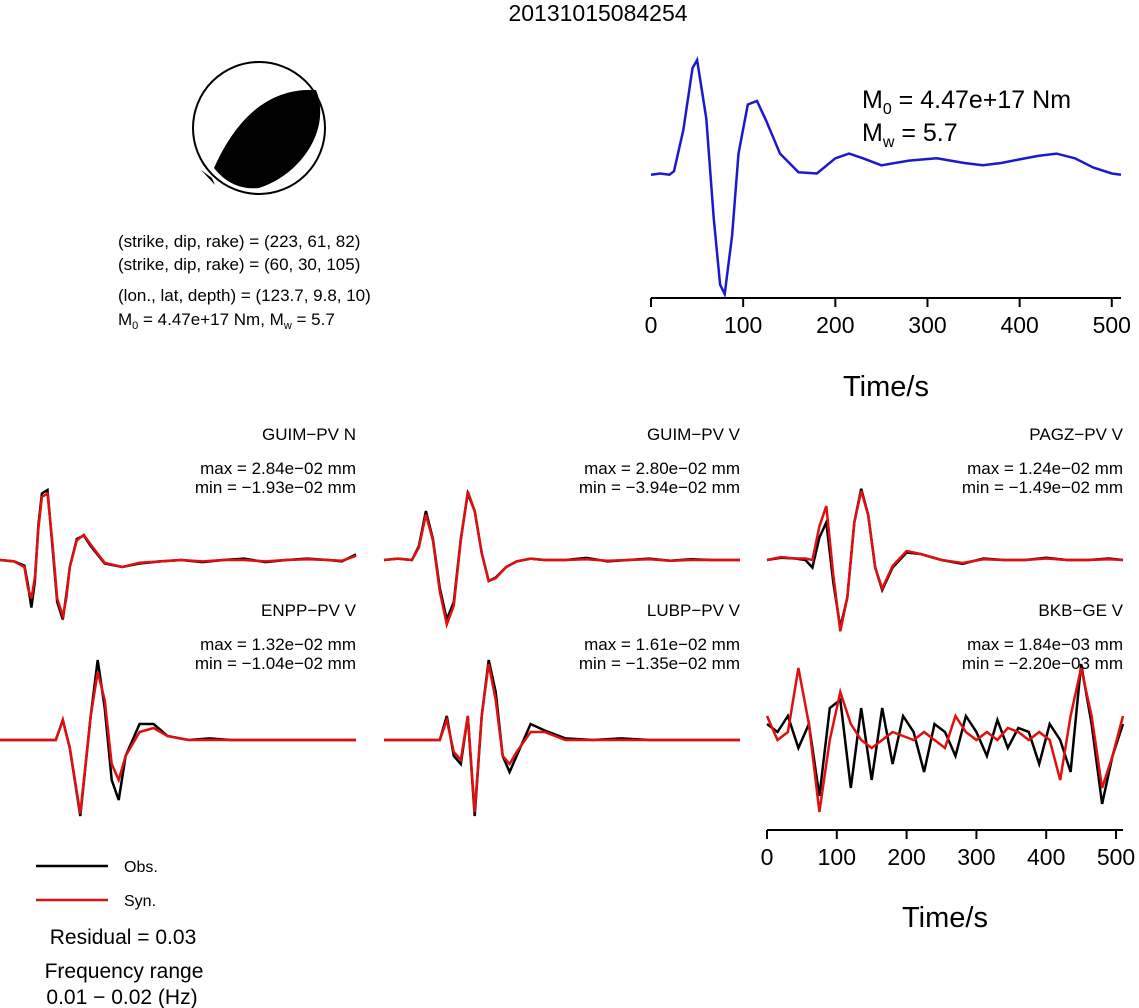  I want to click on legend-obs-label: Obs., so click(141, 867).